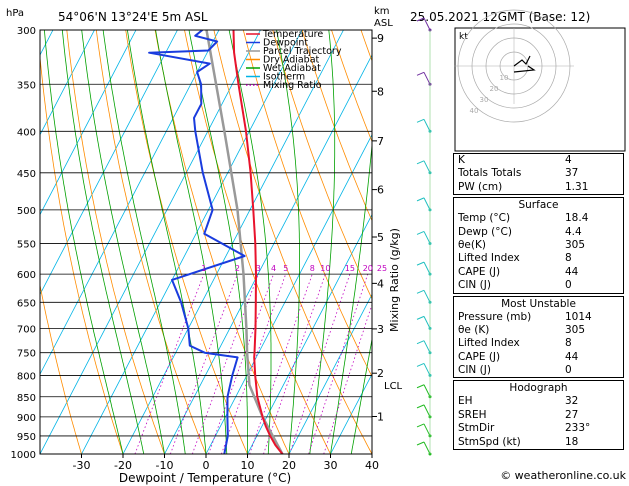 Image resolution: width=629 pixels, height=486 pixels. Describe the element at coordinates (538, 330) in the screenshot. I see `table-row: θe (K) 305` at that location.